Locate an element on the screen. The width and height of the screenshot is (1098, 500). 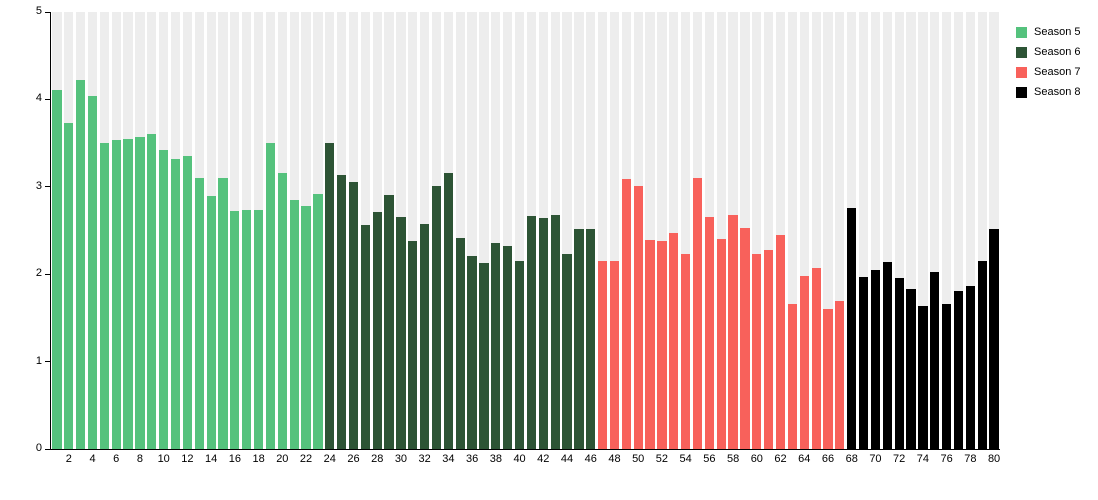
x-tick-label: 42 is located at coordinates (543, 459).